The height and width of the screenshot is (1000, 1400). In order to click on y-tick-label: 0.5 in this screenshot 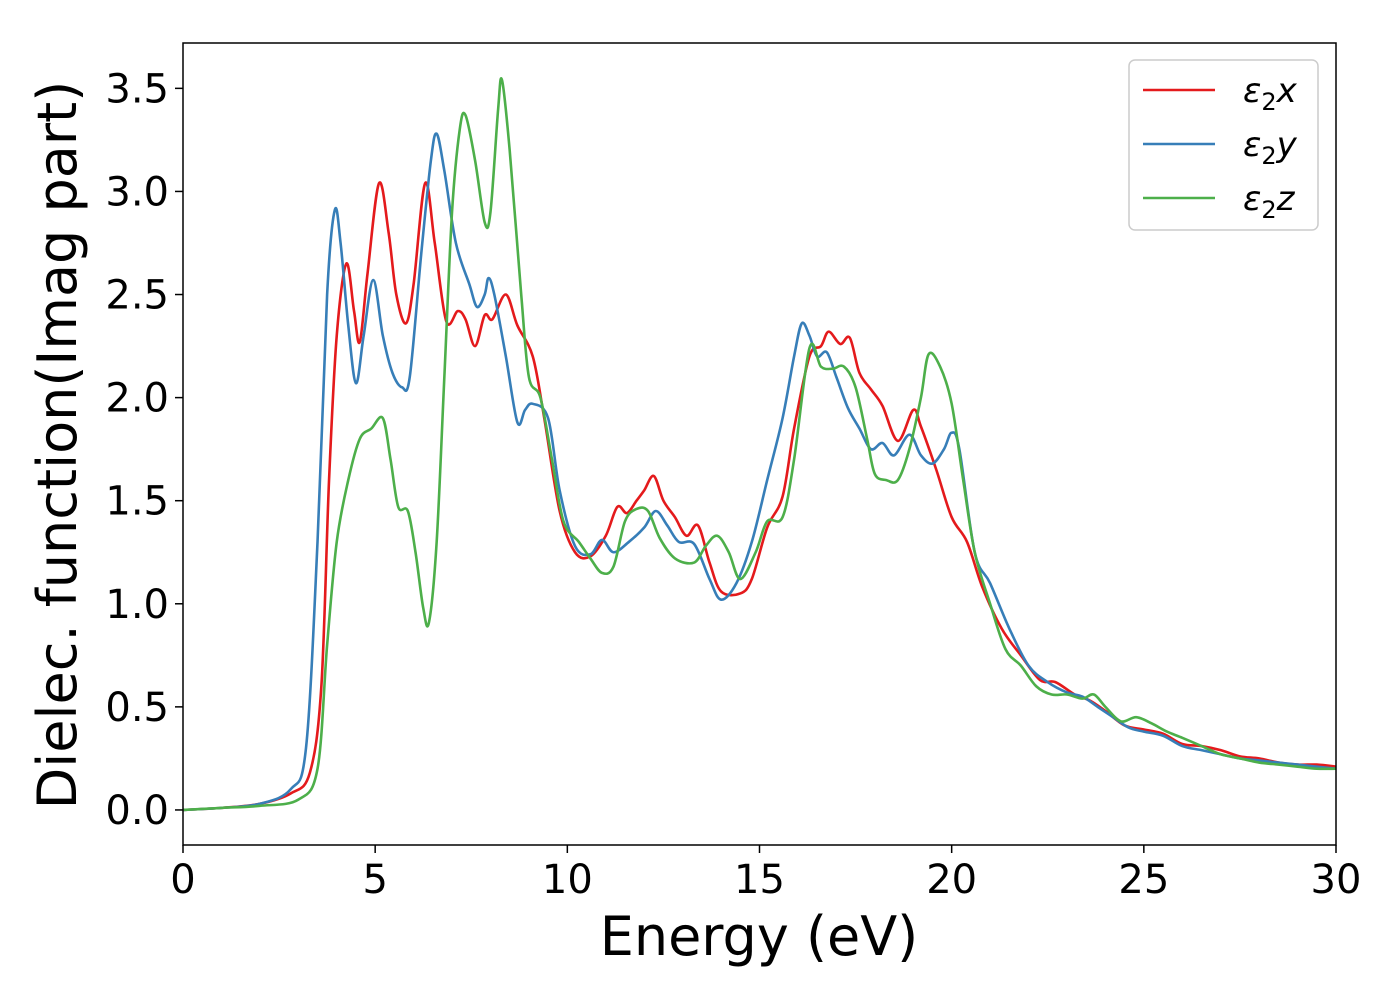, I will do `click(137, 708)`.